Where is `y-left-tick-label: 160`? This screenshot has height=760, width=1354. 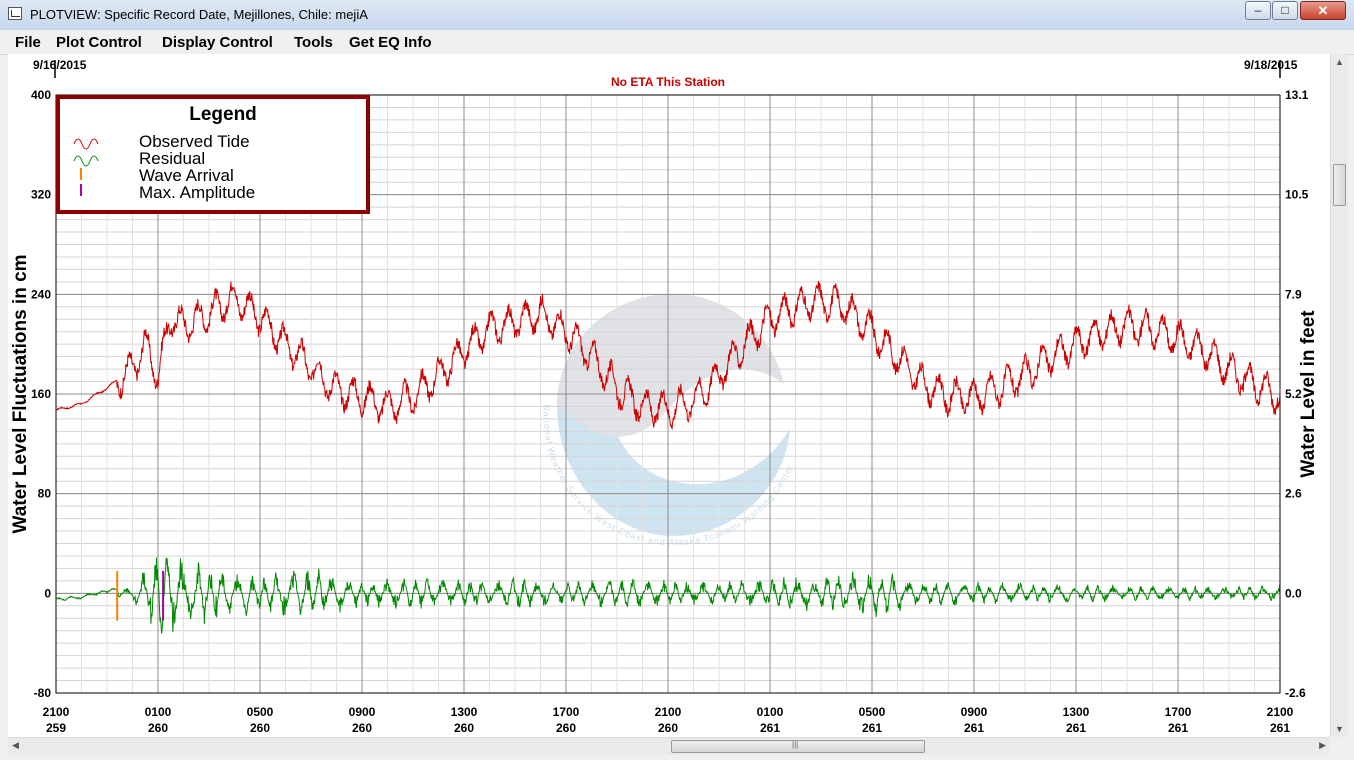
y-left-tick-label: 160 is located at coordinates (41, 394).